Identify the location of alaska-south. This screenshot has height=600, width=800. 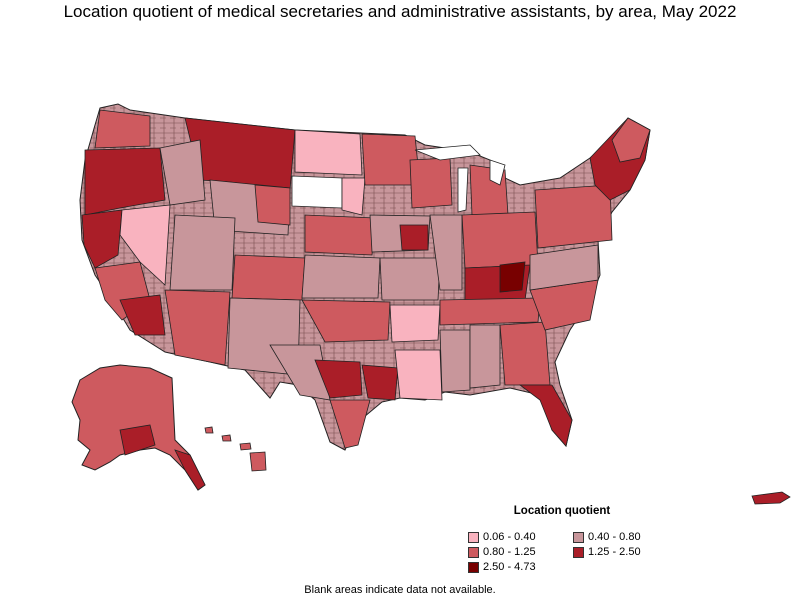
(137, 440).